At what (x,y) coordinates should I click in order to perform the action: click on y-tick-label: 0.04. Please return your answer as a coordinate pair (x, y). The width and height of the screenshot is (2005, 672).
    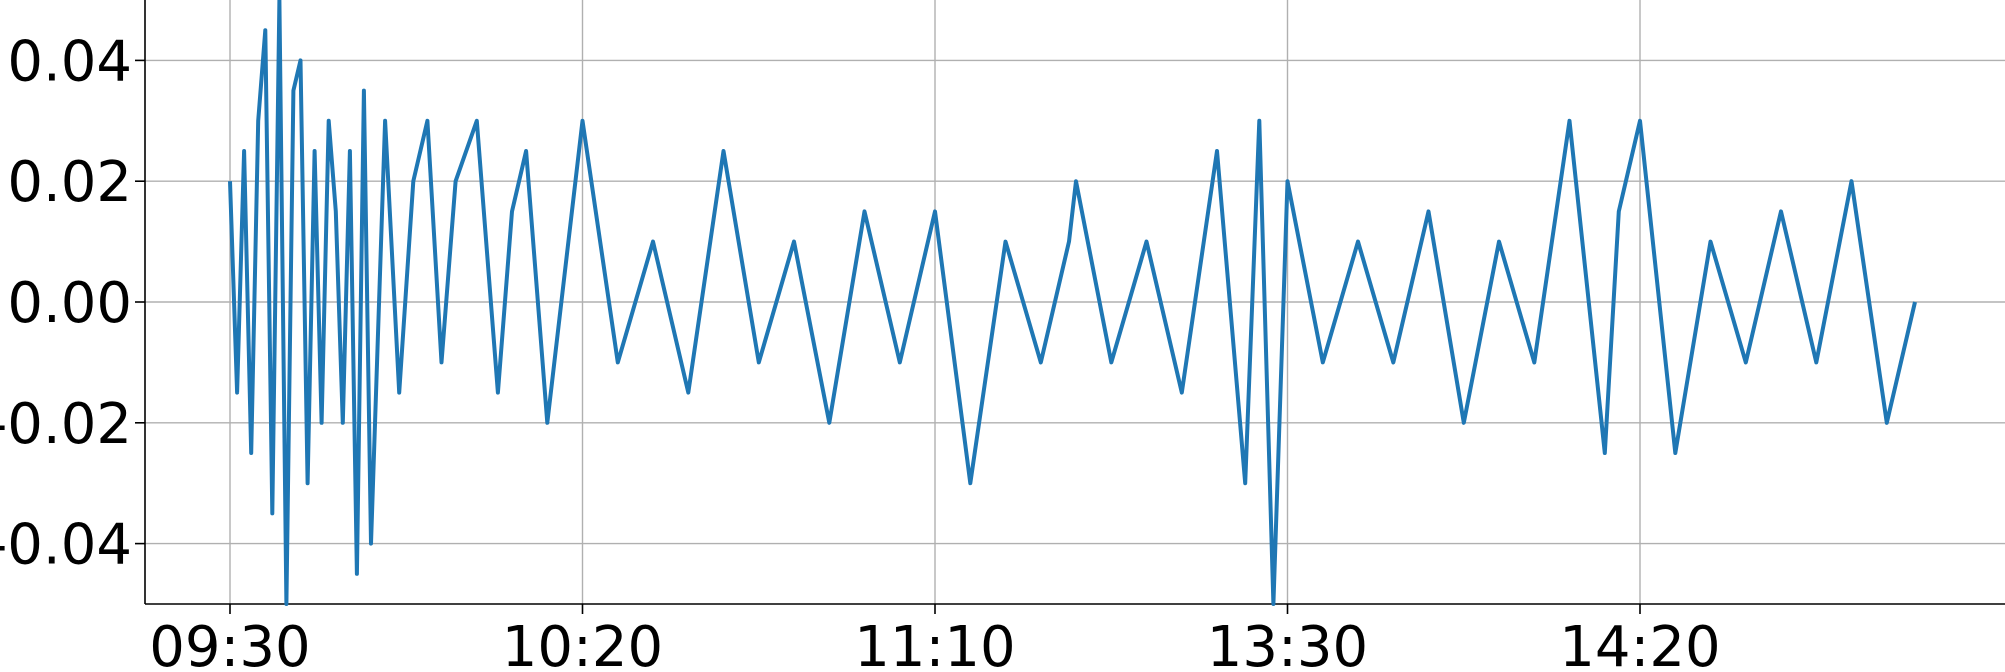
    Looking at the image, I should click on (69, 61).